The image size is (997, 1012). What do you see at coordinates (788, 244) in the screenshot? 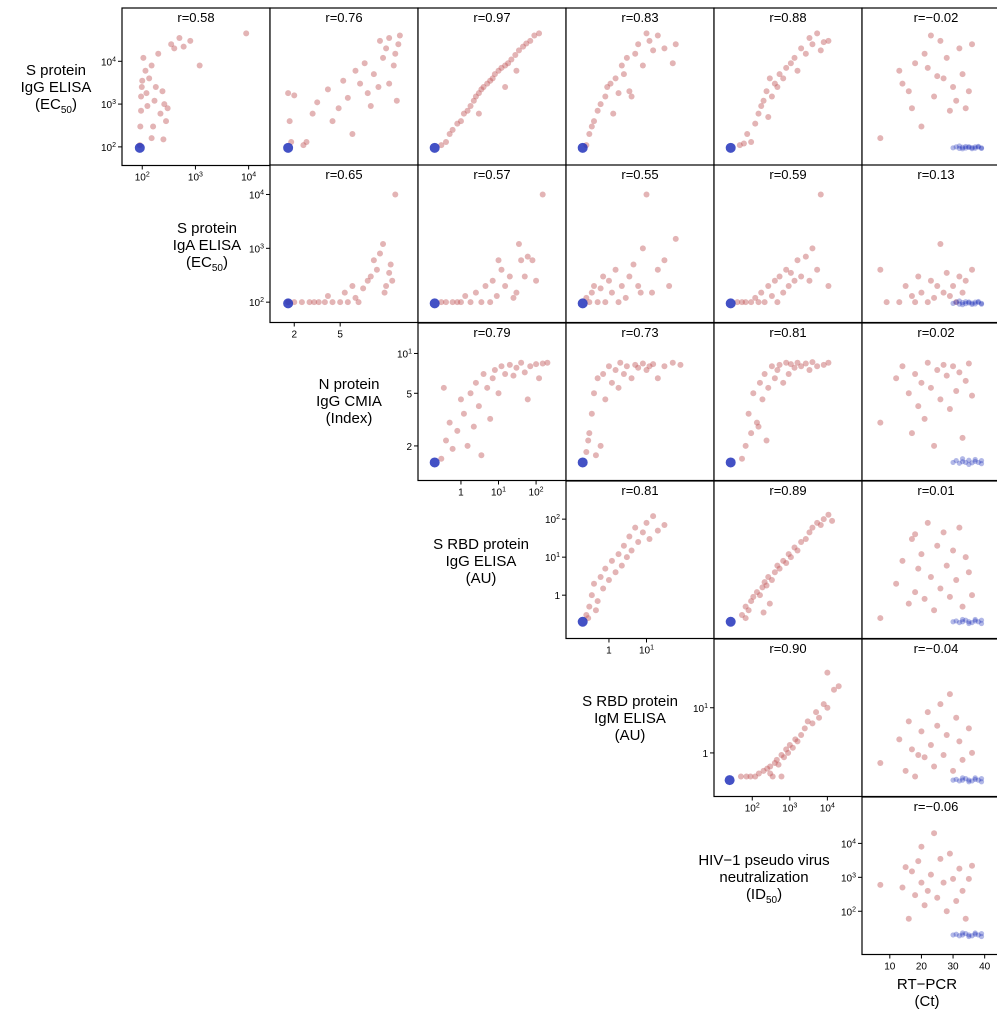
I see `panel-s_iga-vs-rbd_igm: r=0.59` at bounding box center [788, 244].